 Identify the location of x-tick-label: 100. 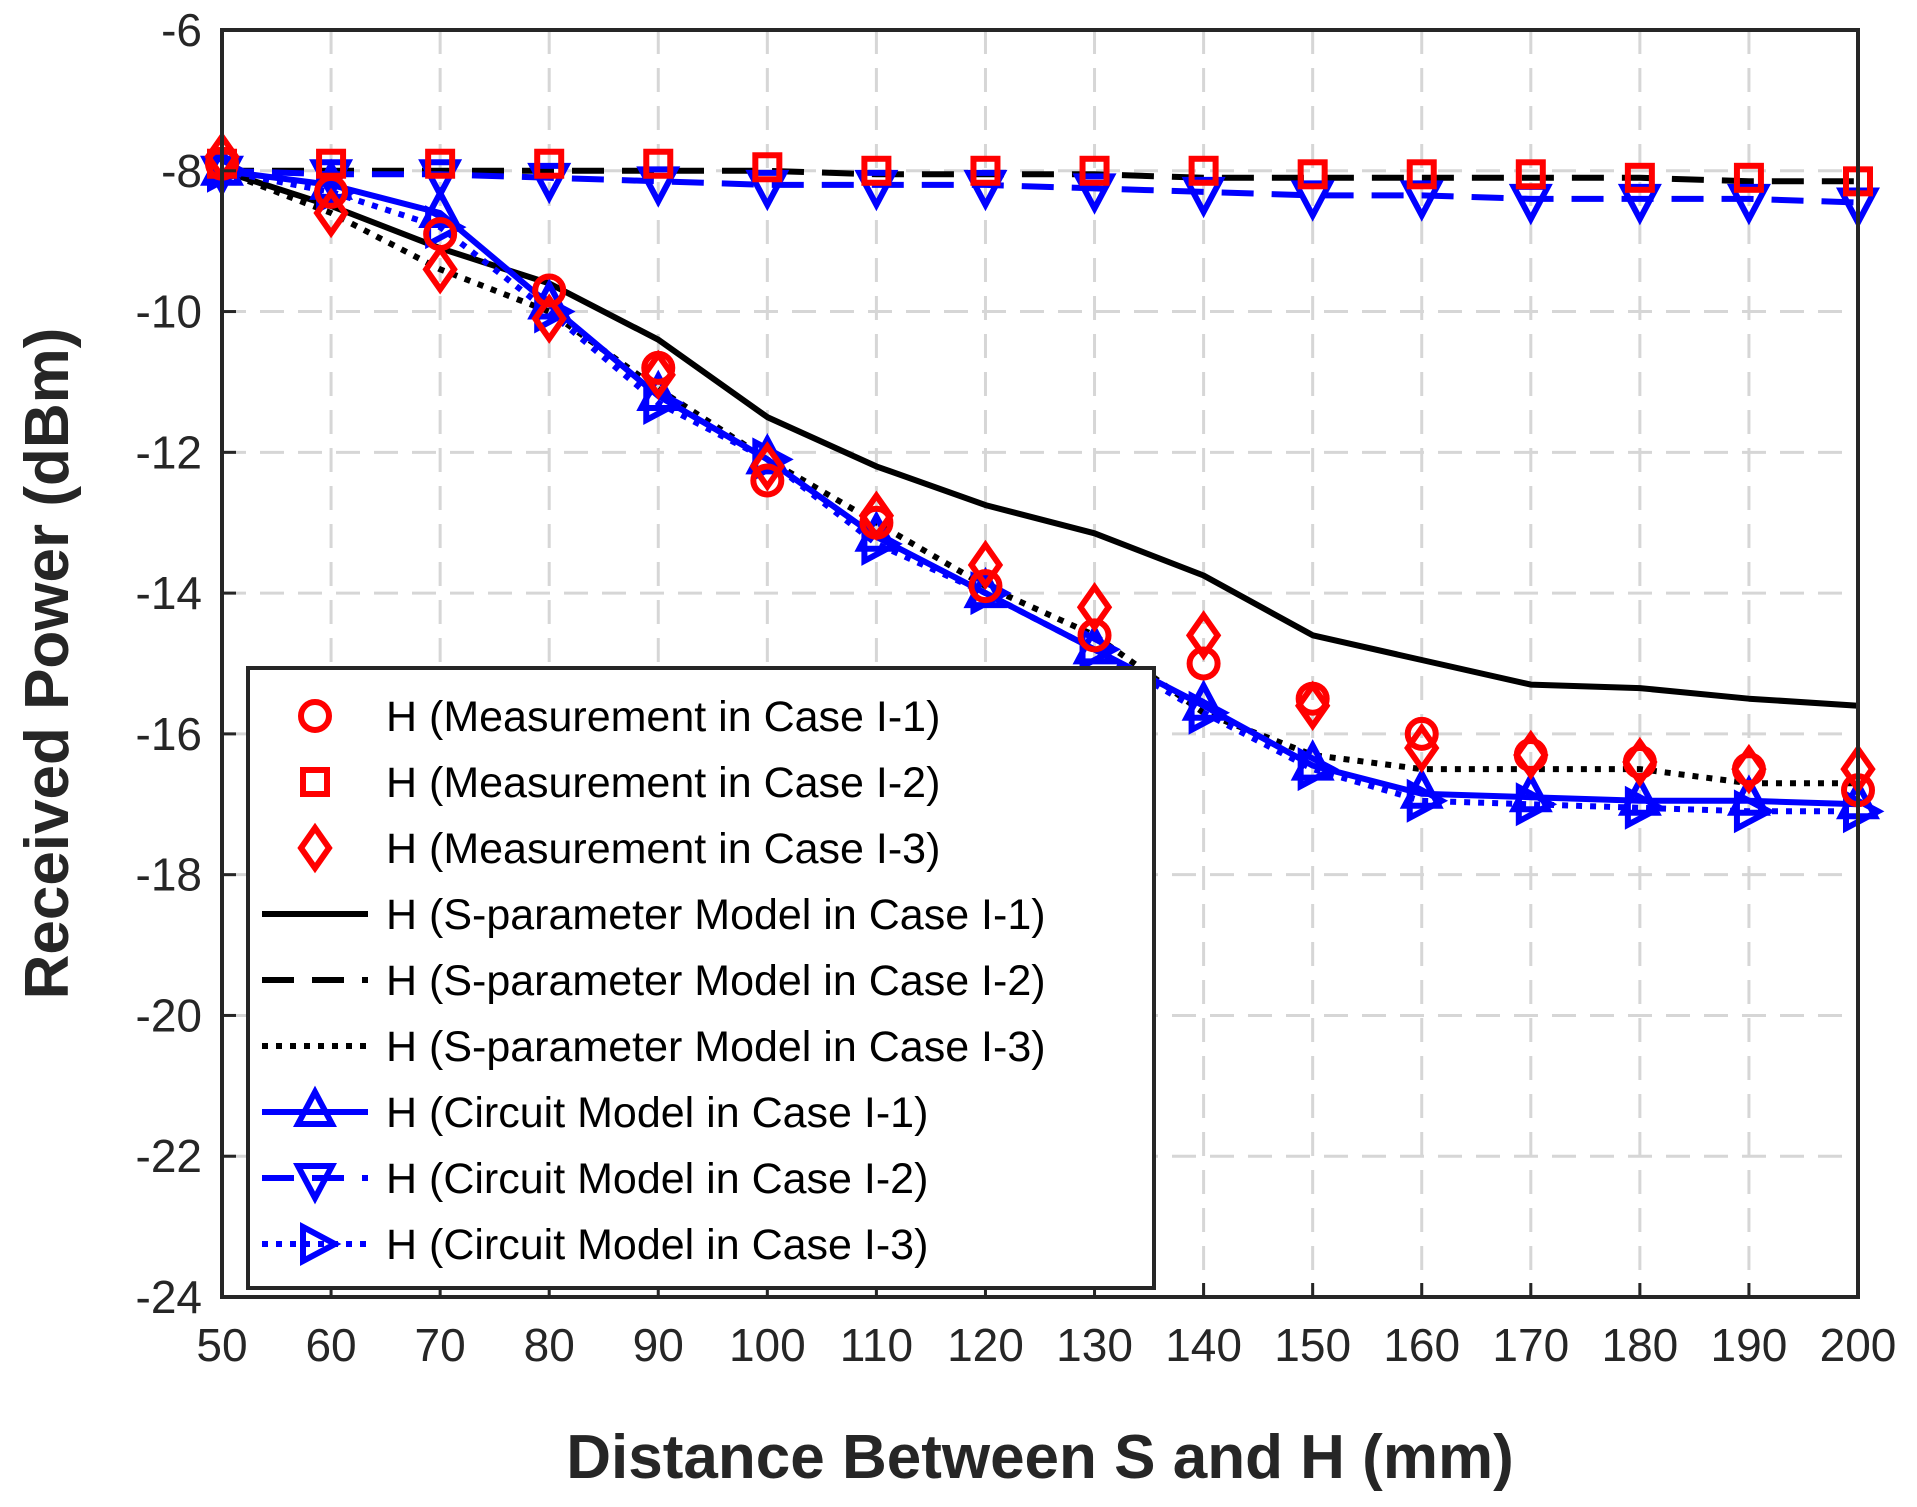
(767, 1345).